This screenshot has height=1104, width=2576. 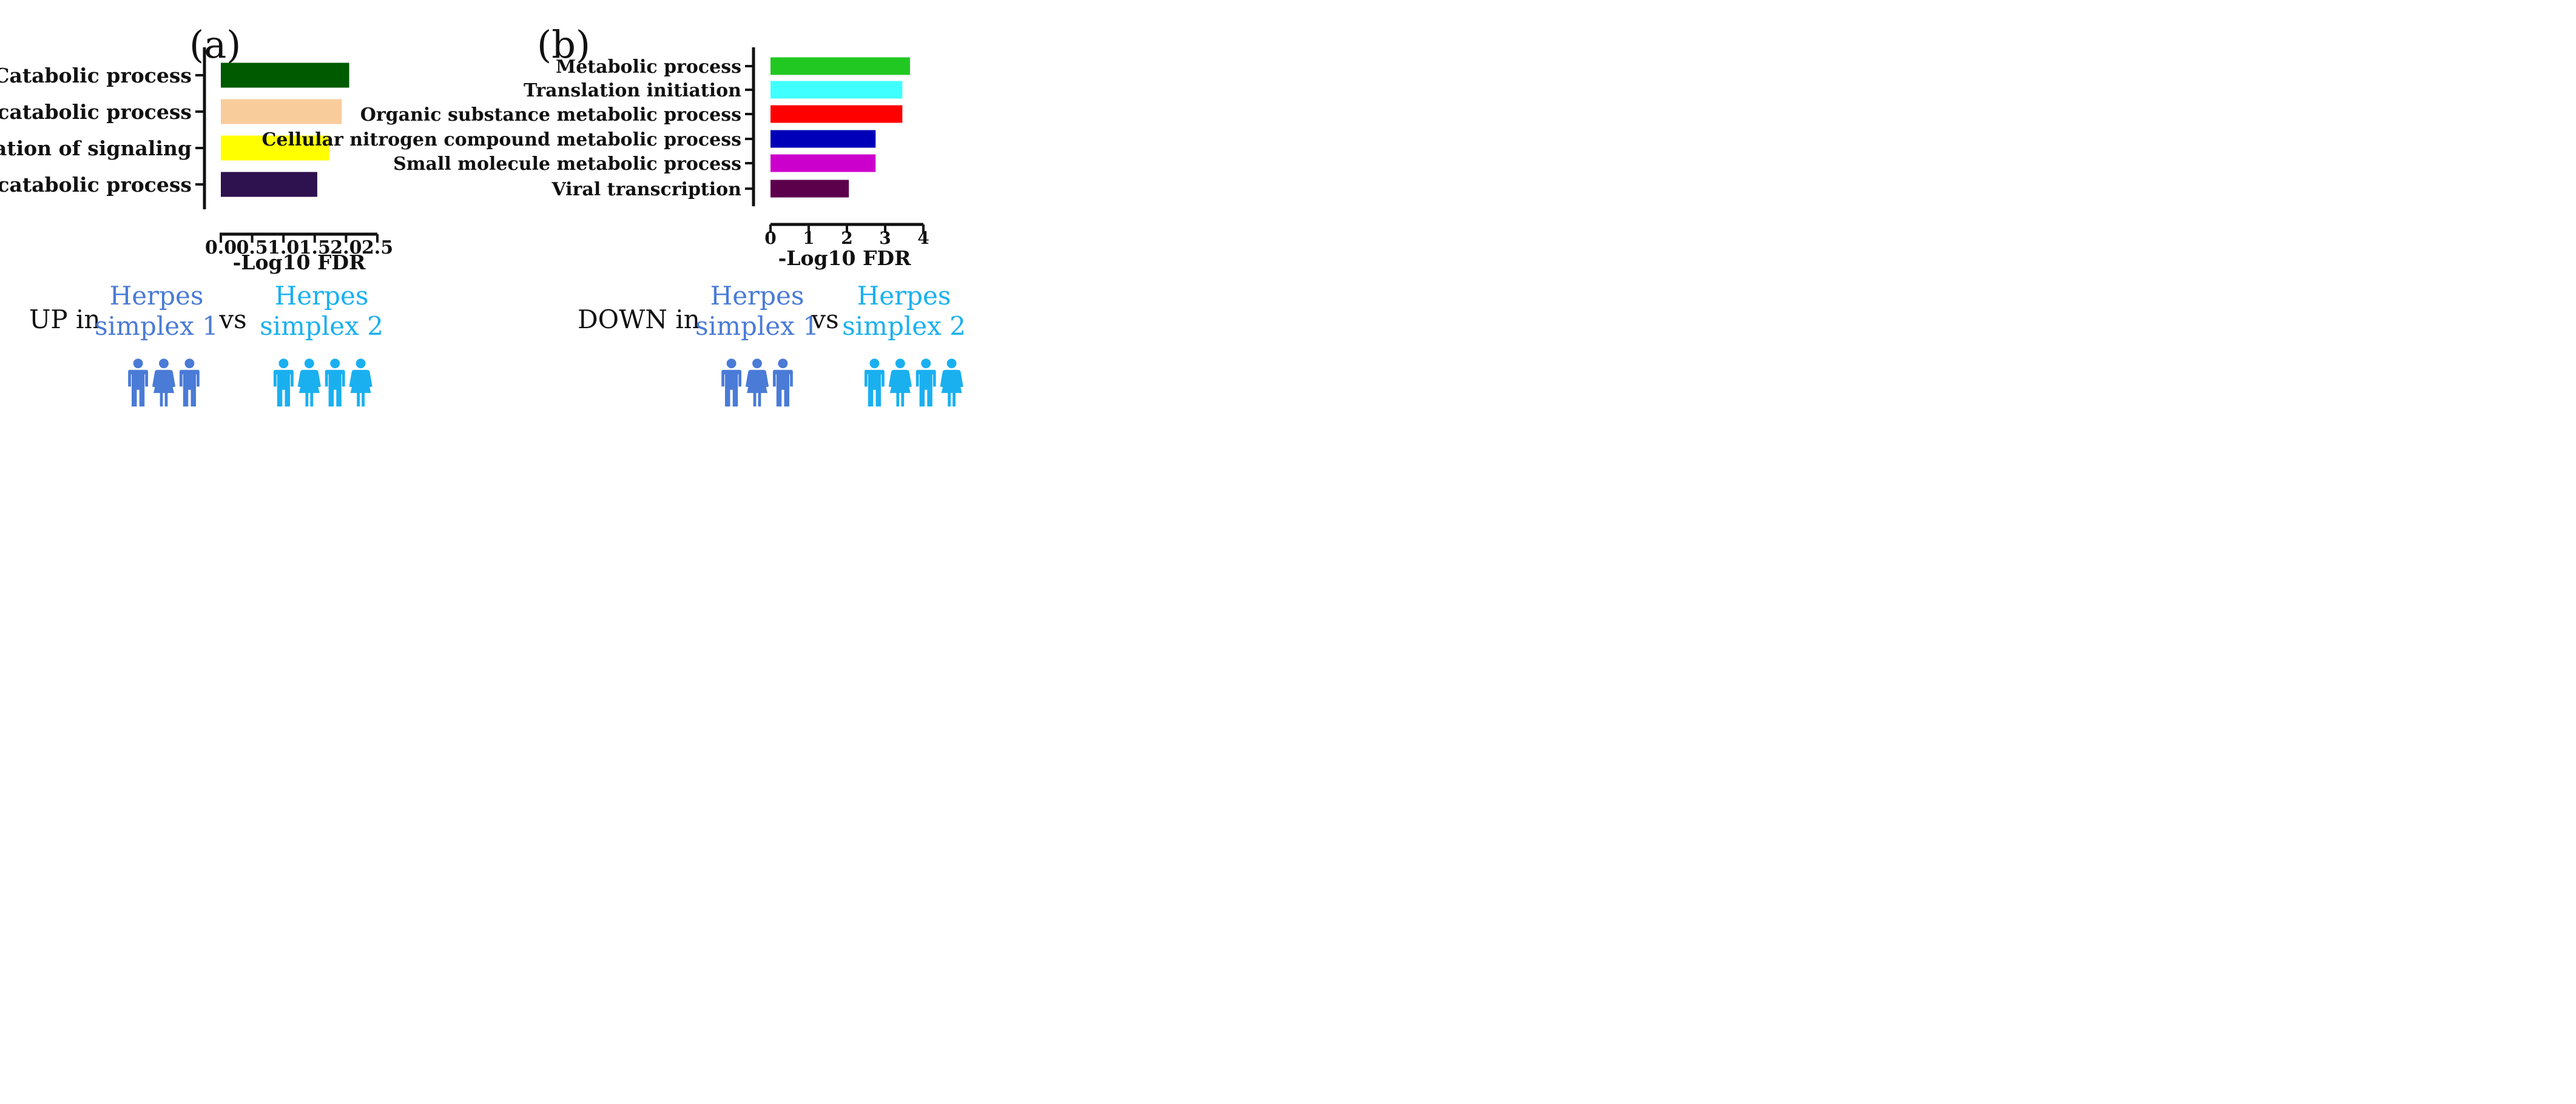 What do you see at coordinates (639, 319) in the screenshot?
I see `comparison-b-direction: DOWN in` at bounding box center [639, 319].